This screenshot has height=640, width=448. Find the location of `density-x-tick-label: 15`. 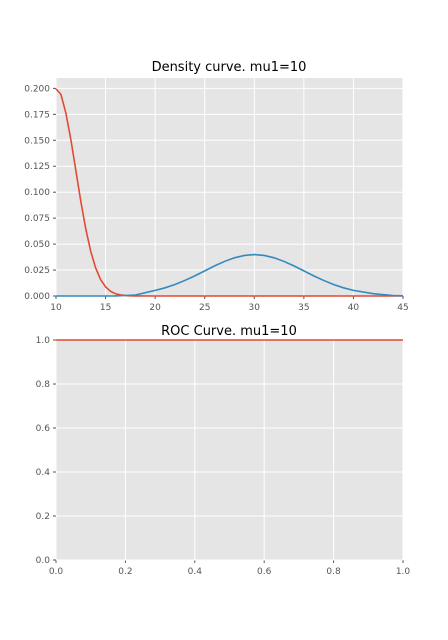

density-x-tick-label: 15 is located at coordinates (105, 308).